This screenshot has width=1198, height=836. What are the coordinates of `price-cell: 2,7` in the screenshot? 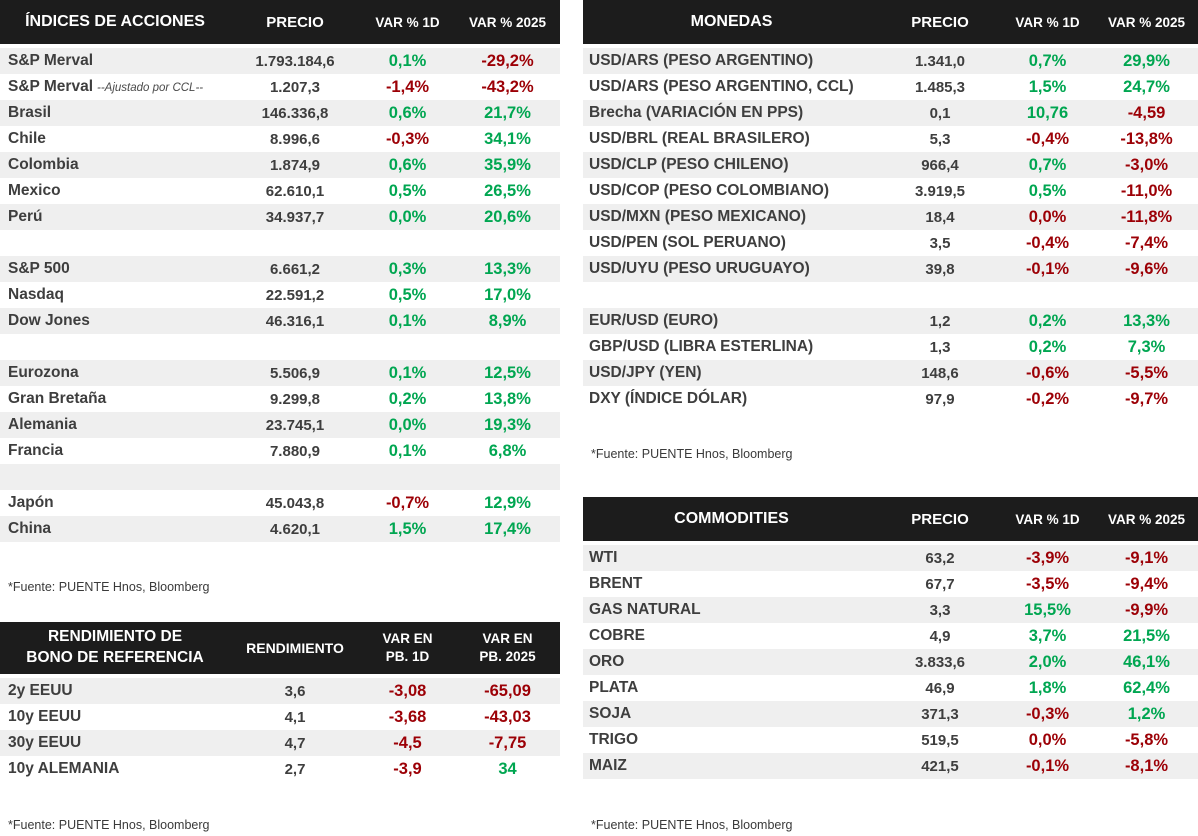 It's located at (295, 769).